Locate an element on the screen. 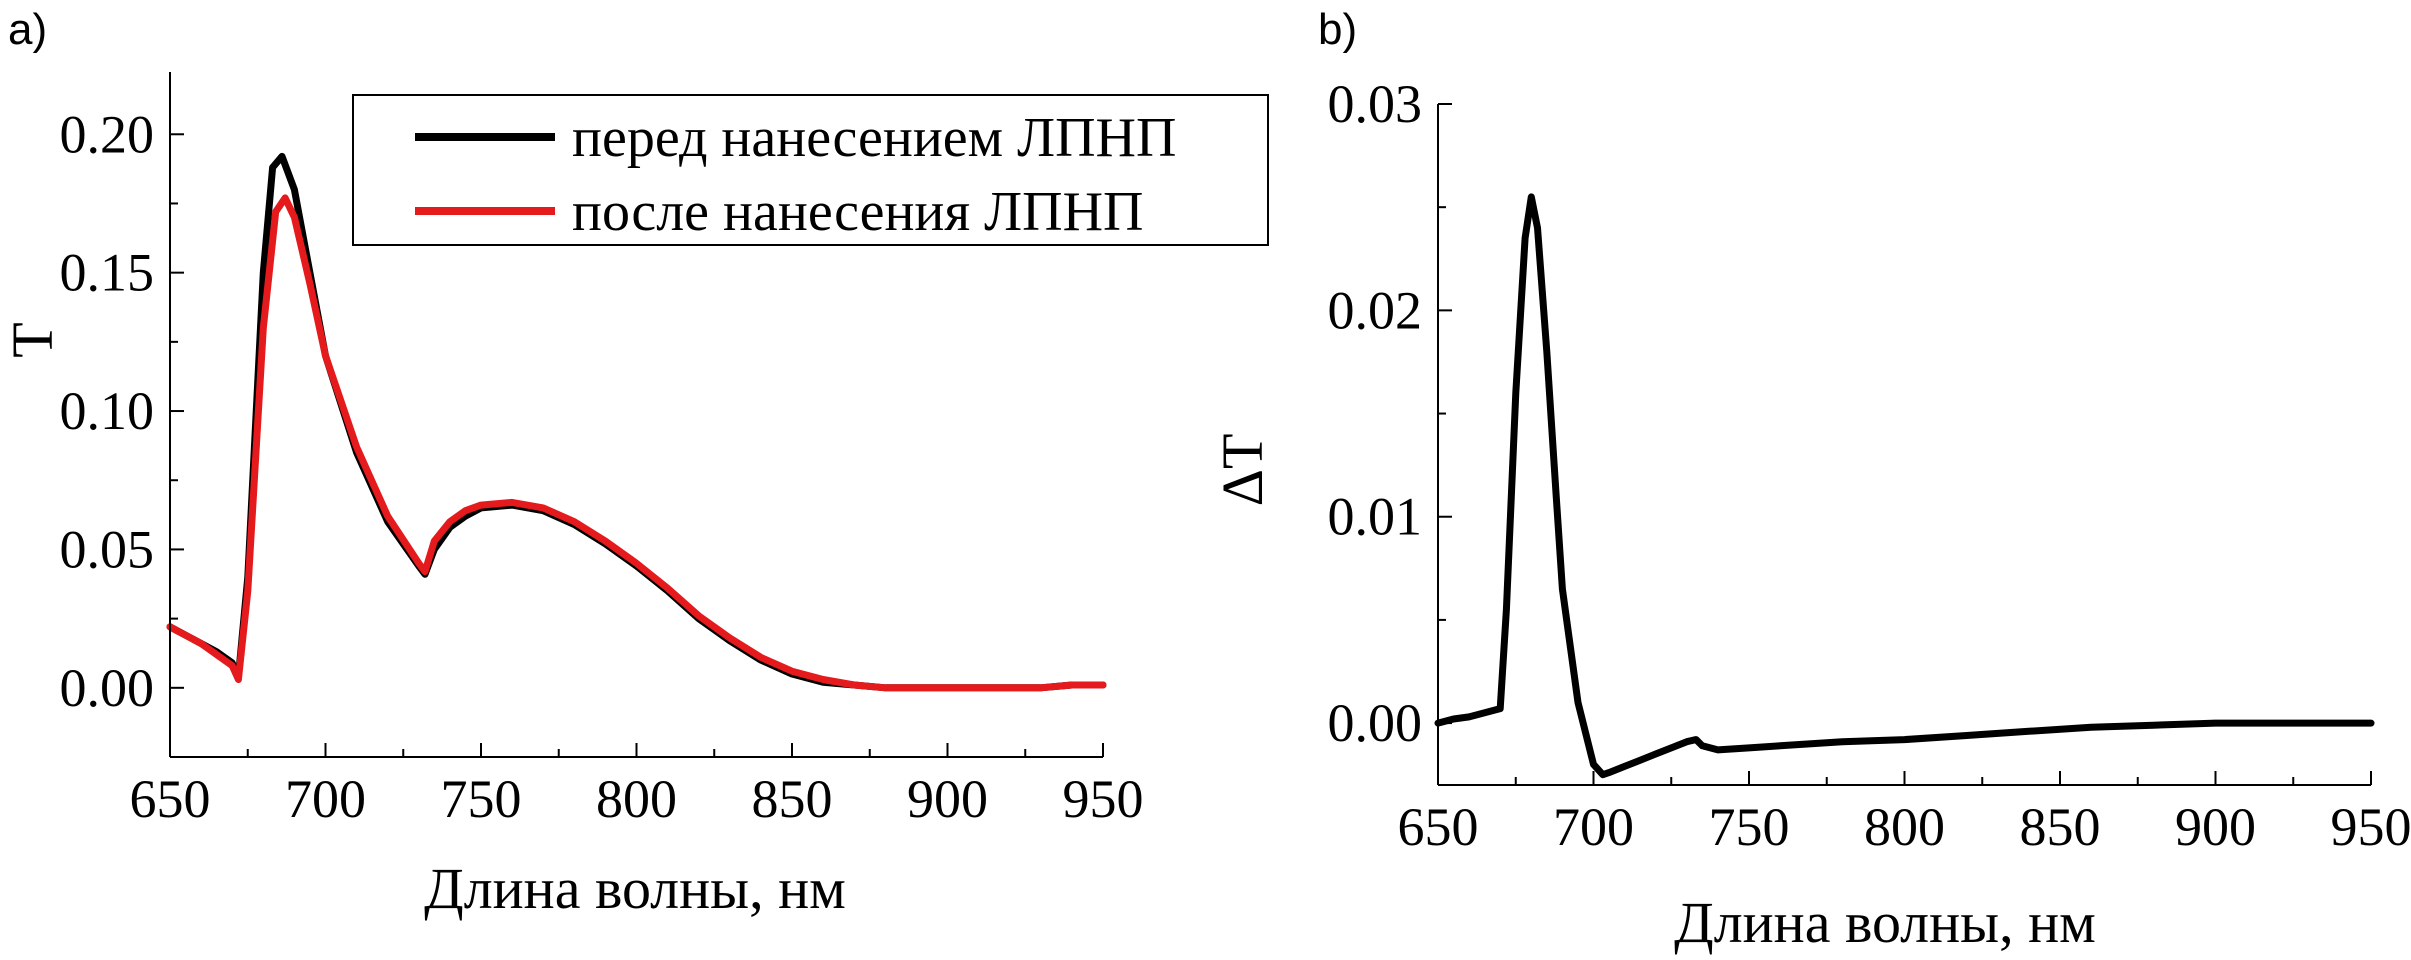 This screenshot has height=960, width=2411. panel-b-xlabel: Длина волны, нм is located at coordinates (1885, 922).